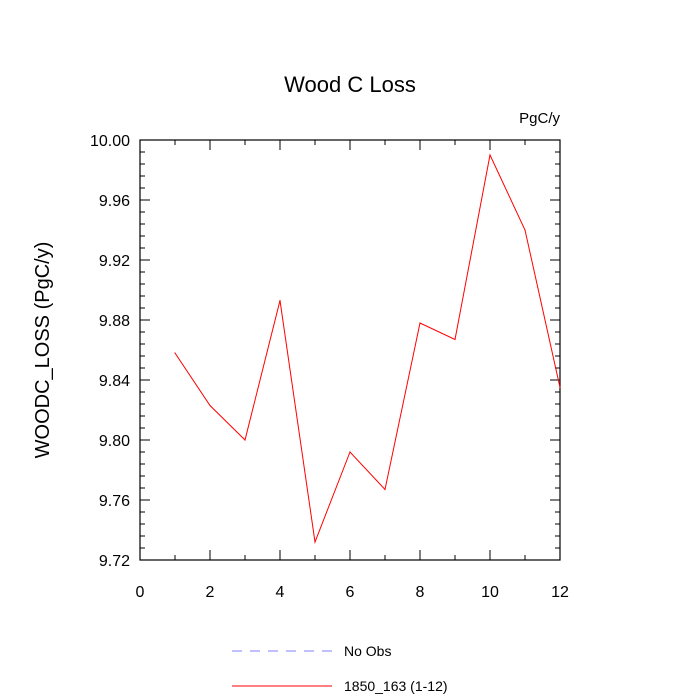 This screenshot has height=700, width=700. What do you see at coordinates (280, 592) in the screenshot?
I see `x-tick-label: 4` at bounding box center [280, 592].